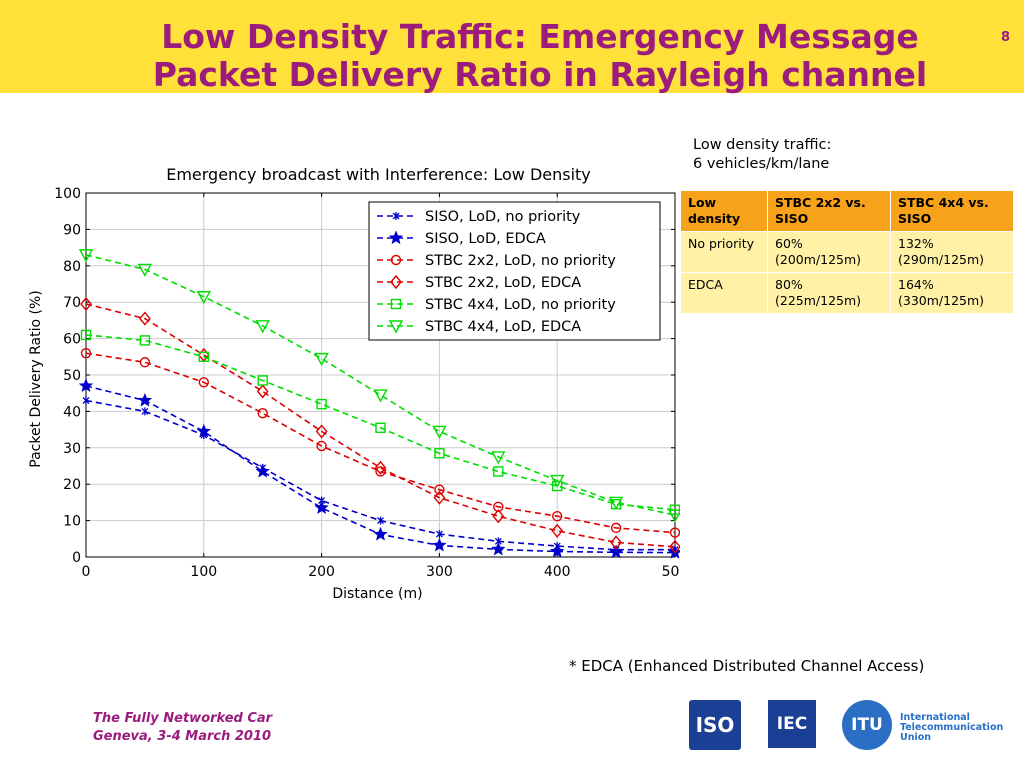 The height and width of the screenshot is (768, 1024). I want to click on itu-logo-text-line: International, so click(935, 717).